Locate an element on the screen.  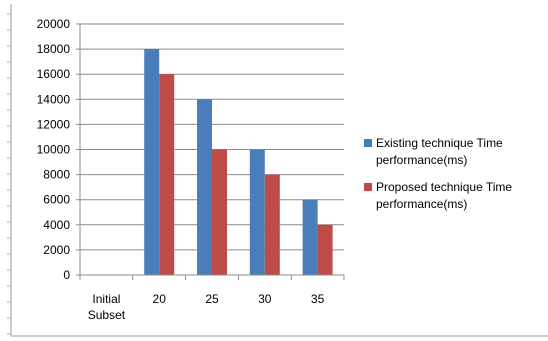
y-tick-label: 0 is located at coordinates (66, 275).